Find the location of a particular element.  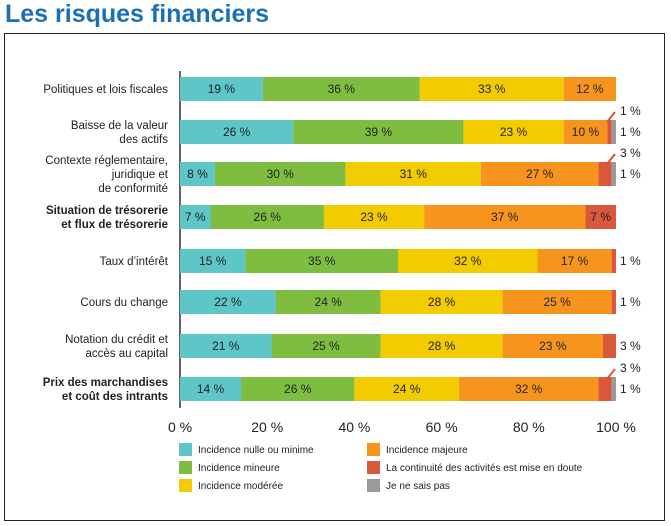

x-tick-label: 100 % is located at coordinates (616, 427).